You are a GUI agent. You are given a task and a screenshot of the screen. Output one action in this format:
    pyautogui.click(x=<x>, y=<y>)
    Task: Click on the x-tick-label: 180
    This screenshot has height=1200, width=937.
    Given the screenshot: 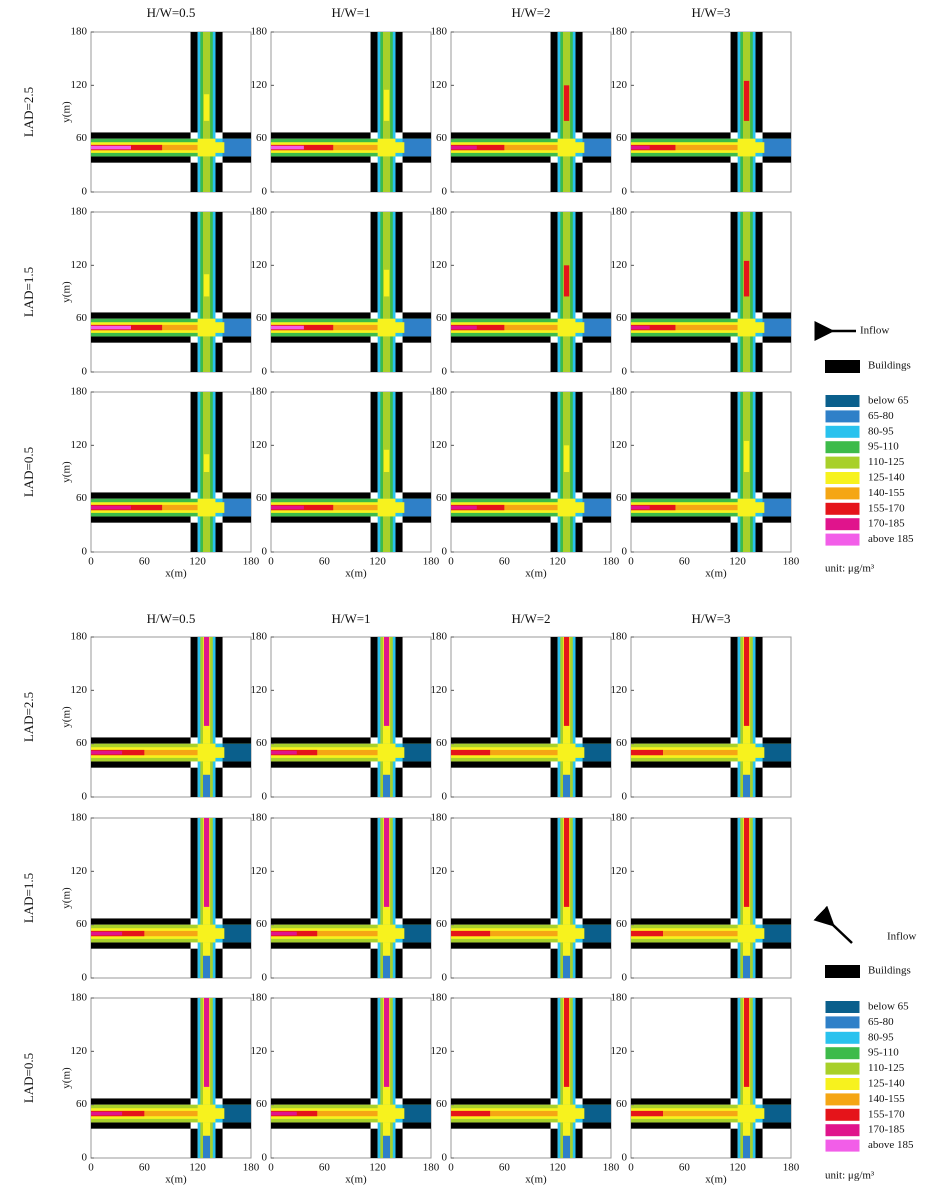 What is the action you would take?
    pyautogui.click(x=431, y=1168)
    